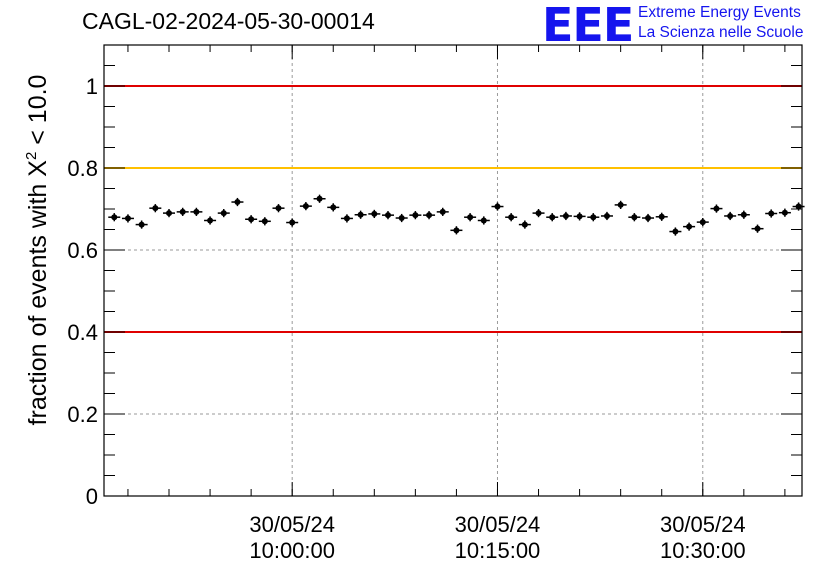  I want to click on x-tick-label-time: 10:00:00, so click(292, 550).